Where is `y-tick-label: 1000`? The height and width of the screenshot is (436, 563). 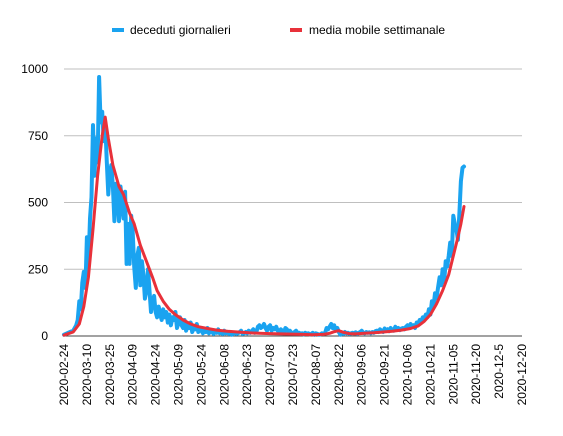
y-tick-label: 1000 is located at coordinates (34, 69).